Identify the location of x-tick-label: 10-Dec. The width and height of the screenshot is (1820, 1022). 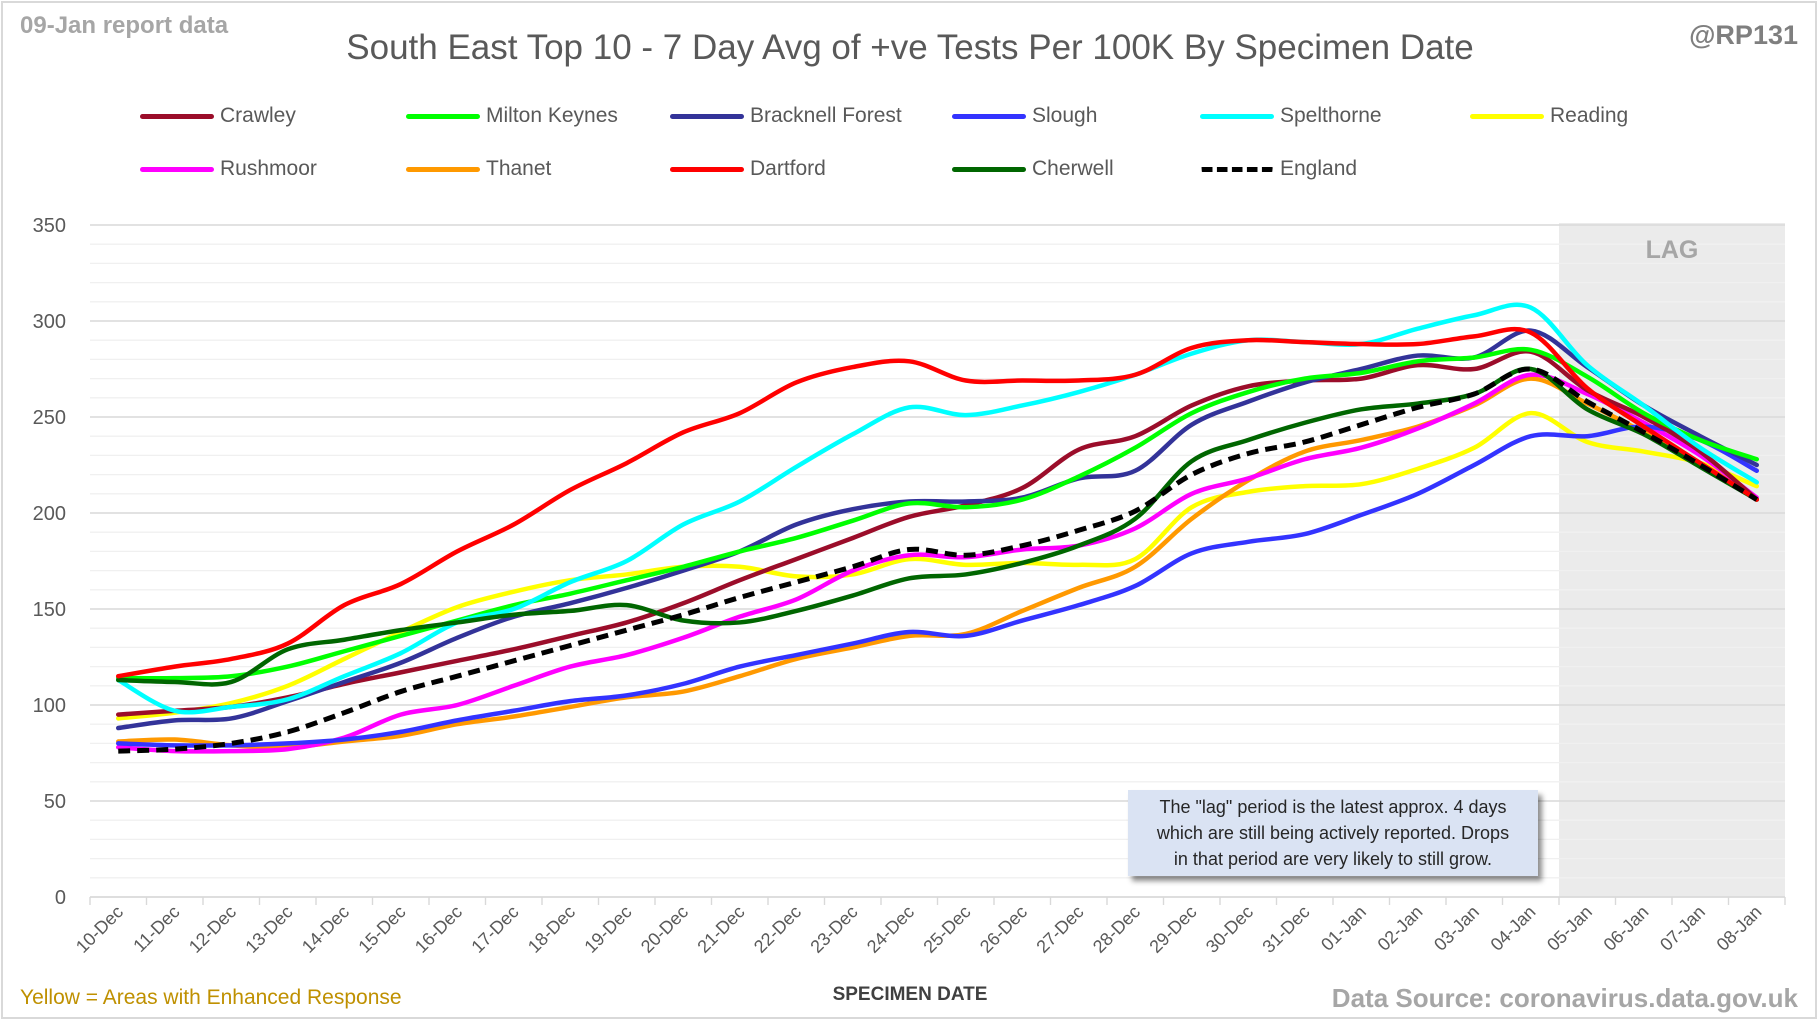
(99, 929).